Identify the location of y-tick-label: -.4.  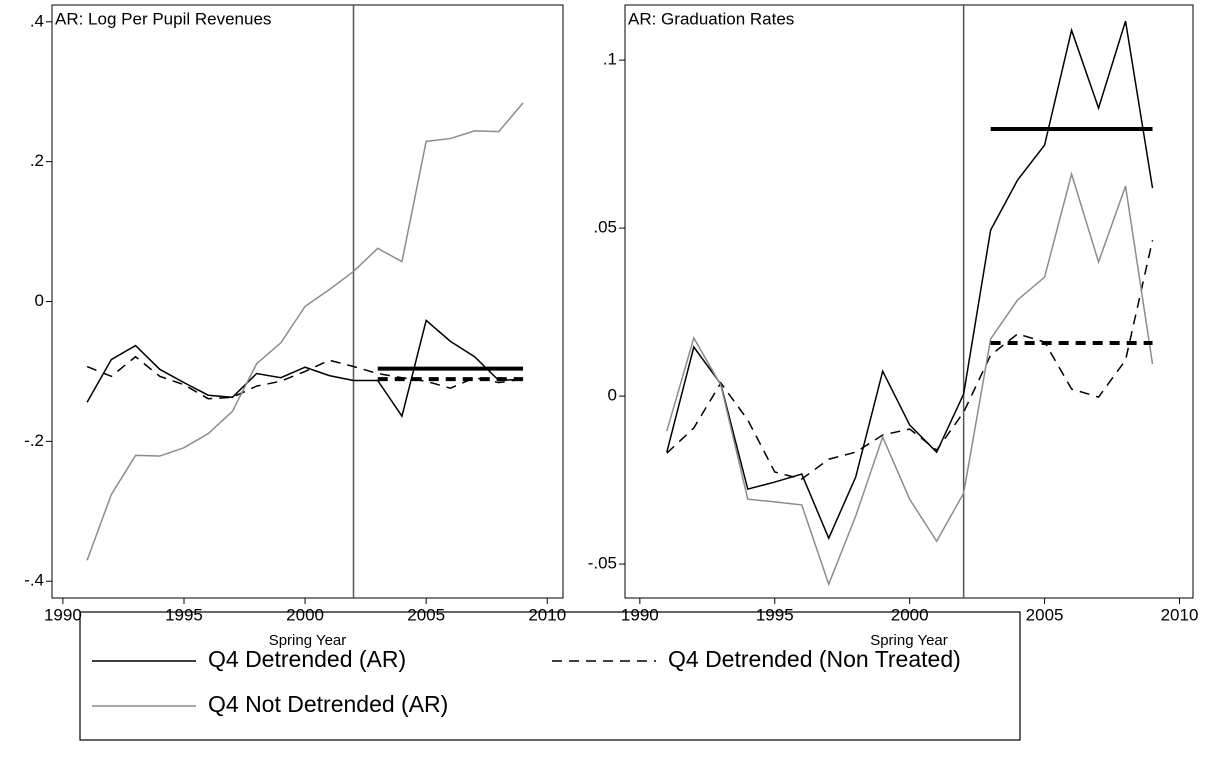
(34, 580).